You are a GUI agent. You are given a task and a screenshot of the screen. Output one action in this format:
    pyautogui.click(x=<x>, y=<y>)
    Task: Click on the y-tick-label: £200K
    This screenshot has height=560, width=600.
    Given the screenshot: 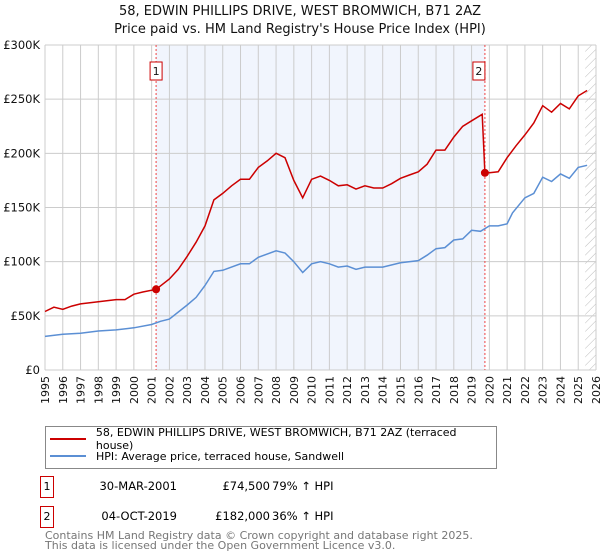 What is the action you would take?
    pyautogui.click(x=21, y=153)
    